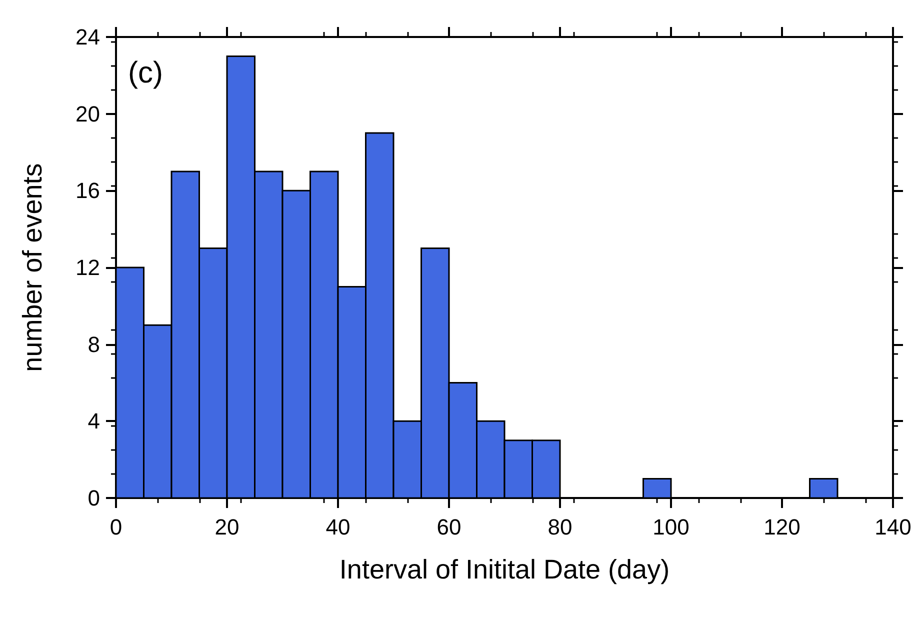 This screenshot has width=918, height=633. I want to click on y-tick-label: 0, so click(94, 498).